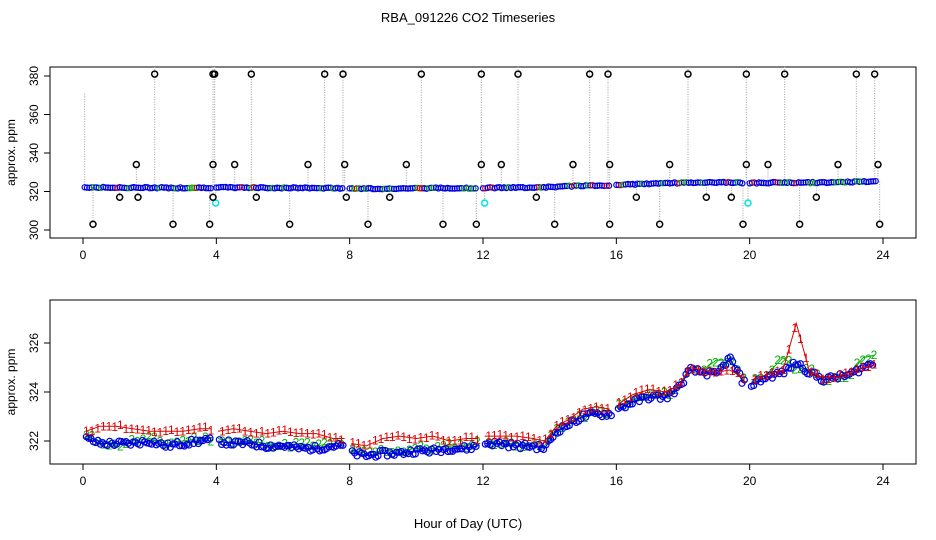 The width and height of the screenshot is (936, 540). Describe the element at coordinates (34, 230) in the screenshot. I see `y-tick-label: 300` at that location.